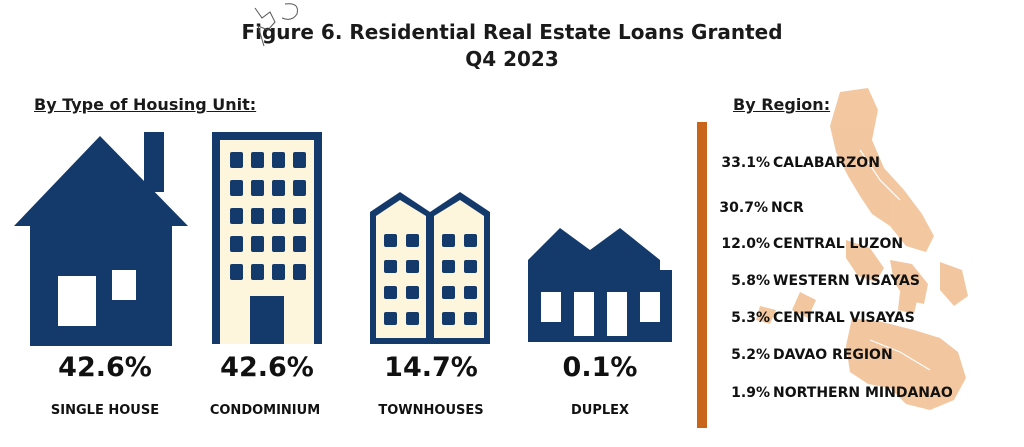  What do you see at coordinates (750, 355) in the screenshot?
I see `region-value-label: 5.2%` at bounding box center [750, 355].